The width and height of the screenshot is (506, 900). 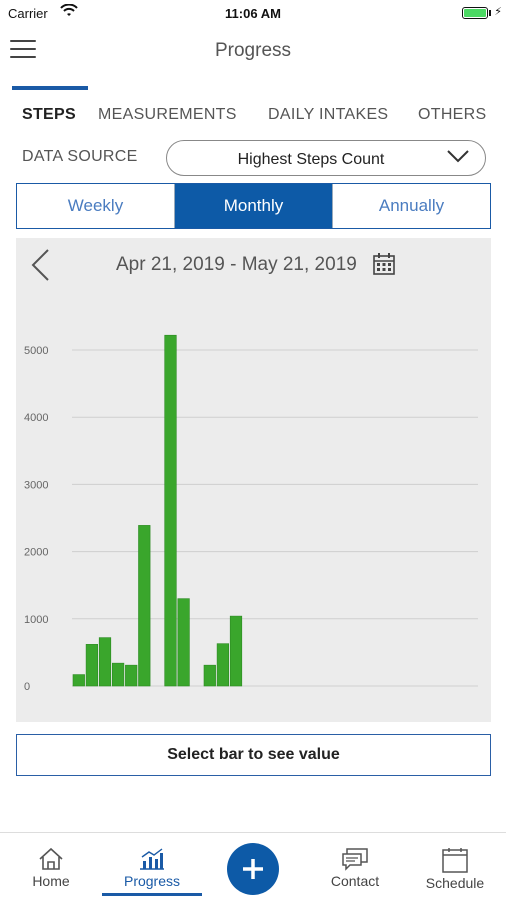 What do you see at coordinates (458, 156) in the screenshot?
I see `chevron-down-icon` at bounding box center [458, 156].